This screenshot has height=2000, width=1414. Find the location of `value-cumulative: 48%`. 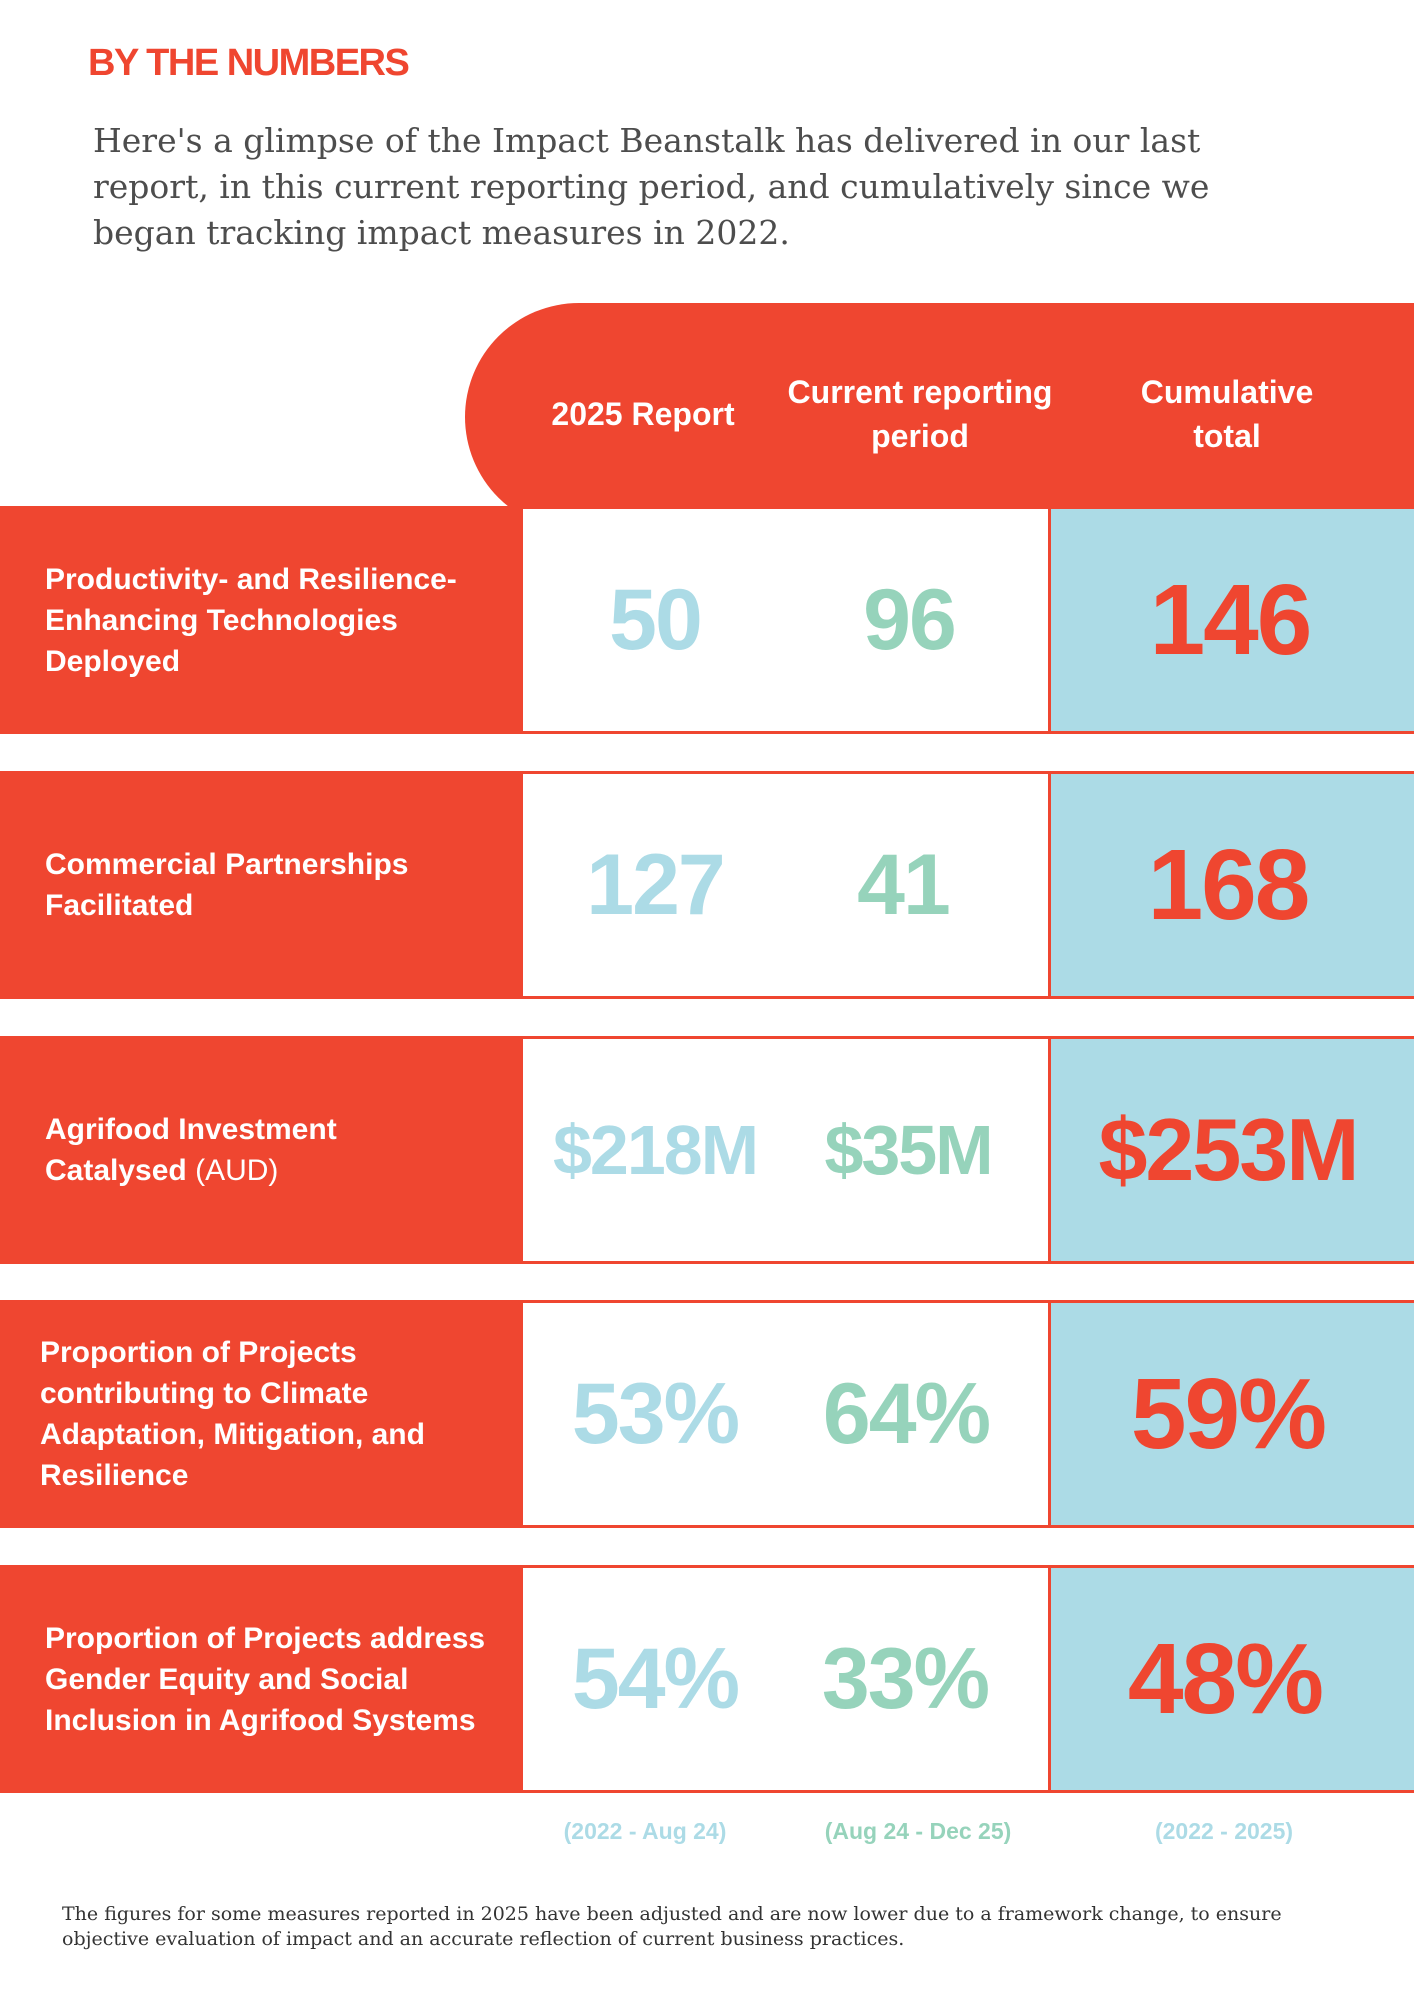

value-cumulative: 48% is located at coordinates (1225, 1678).